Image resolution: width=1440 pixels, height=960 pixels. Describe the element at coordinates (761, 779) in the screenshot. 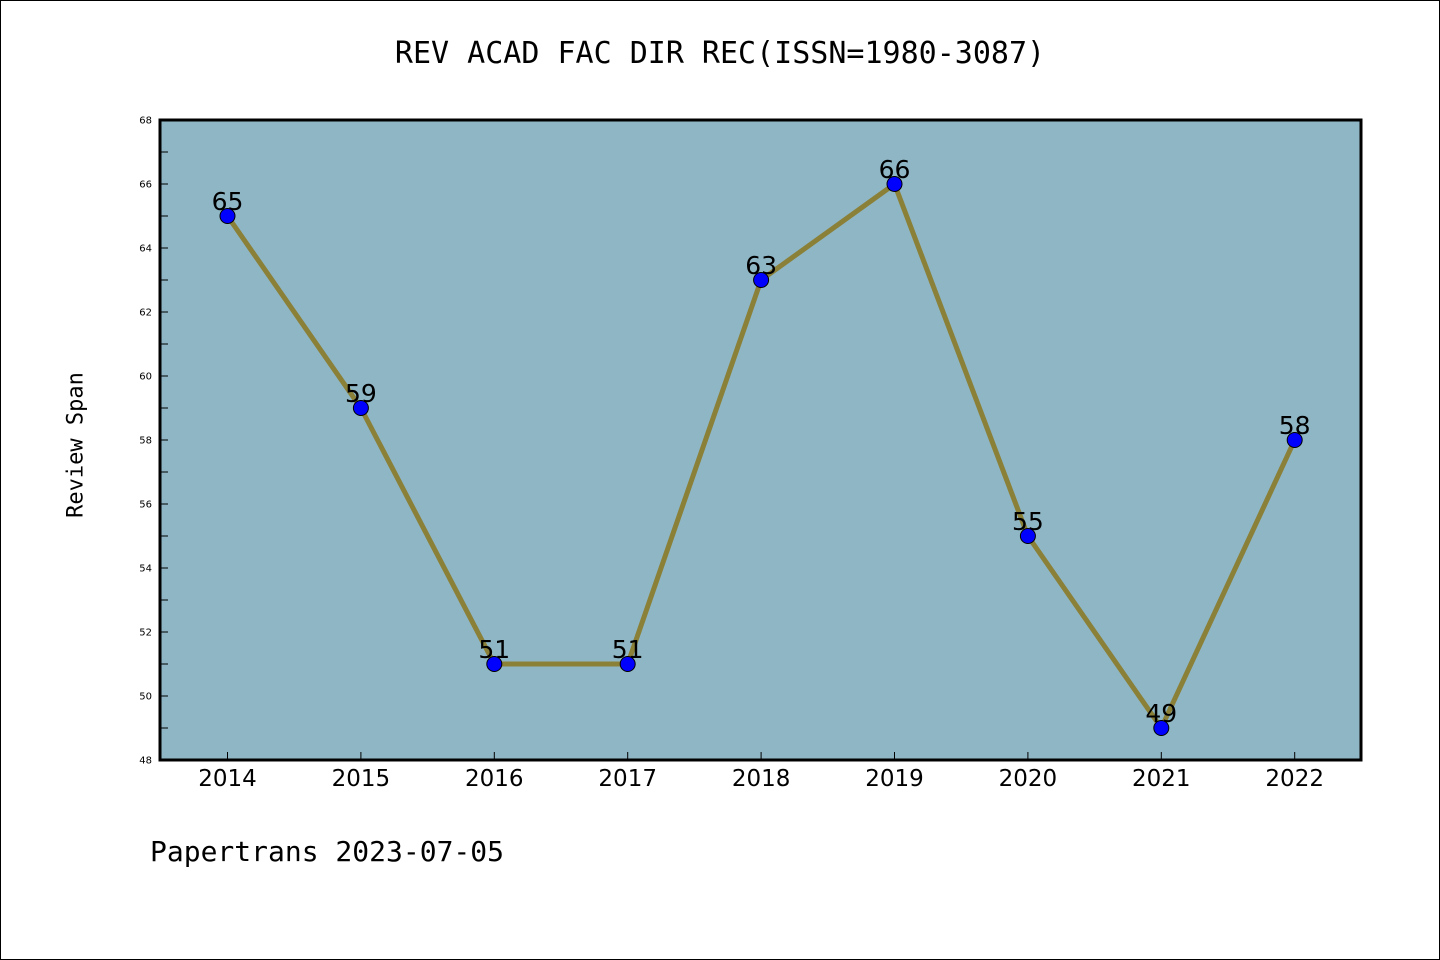

I see `x-tick-label: 2018` at that location.